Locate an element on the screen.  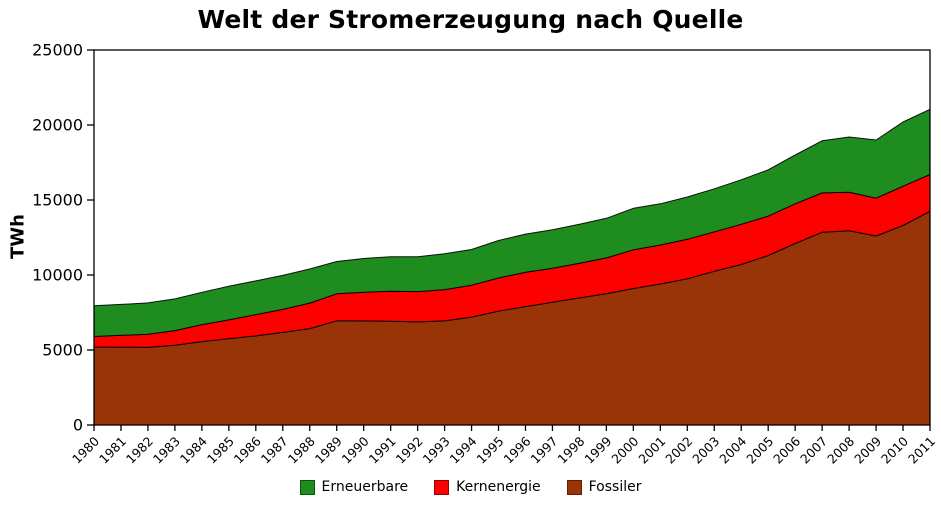
x-tick-label: 1986 is located at coordinates (247, 449).